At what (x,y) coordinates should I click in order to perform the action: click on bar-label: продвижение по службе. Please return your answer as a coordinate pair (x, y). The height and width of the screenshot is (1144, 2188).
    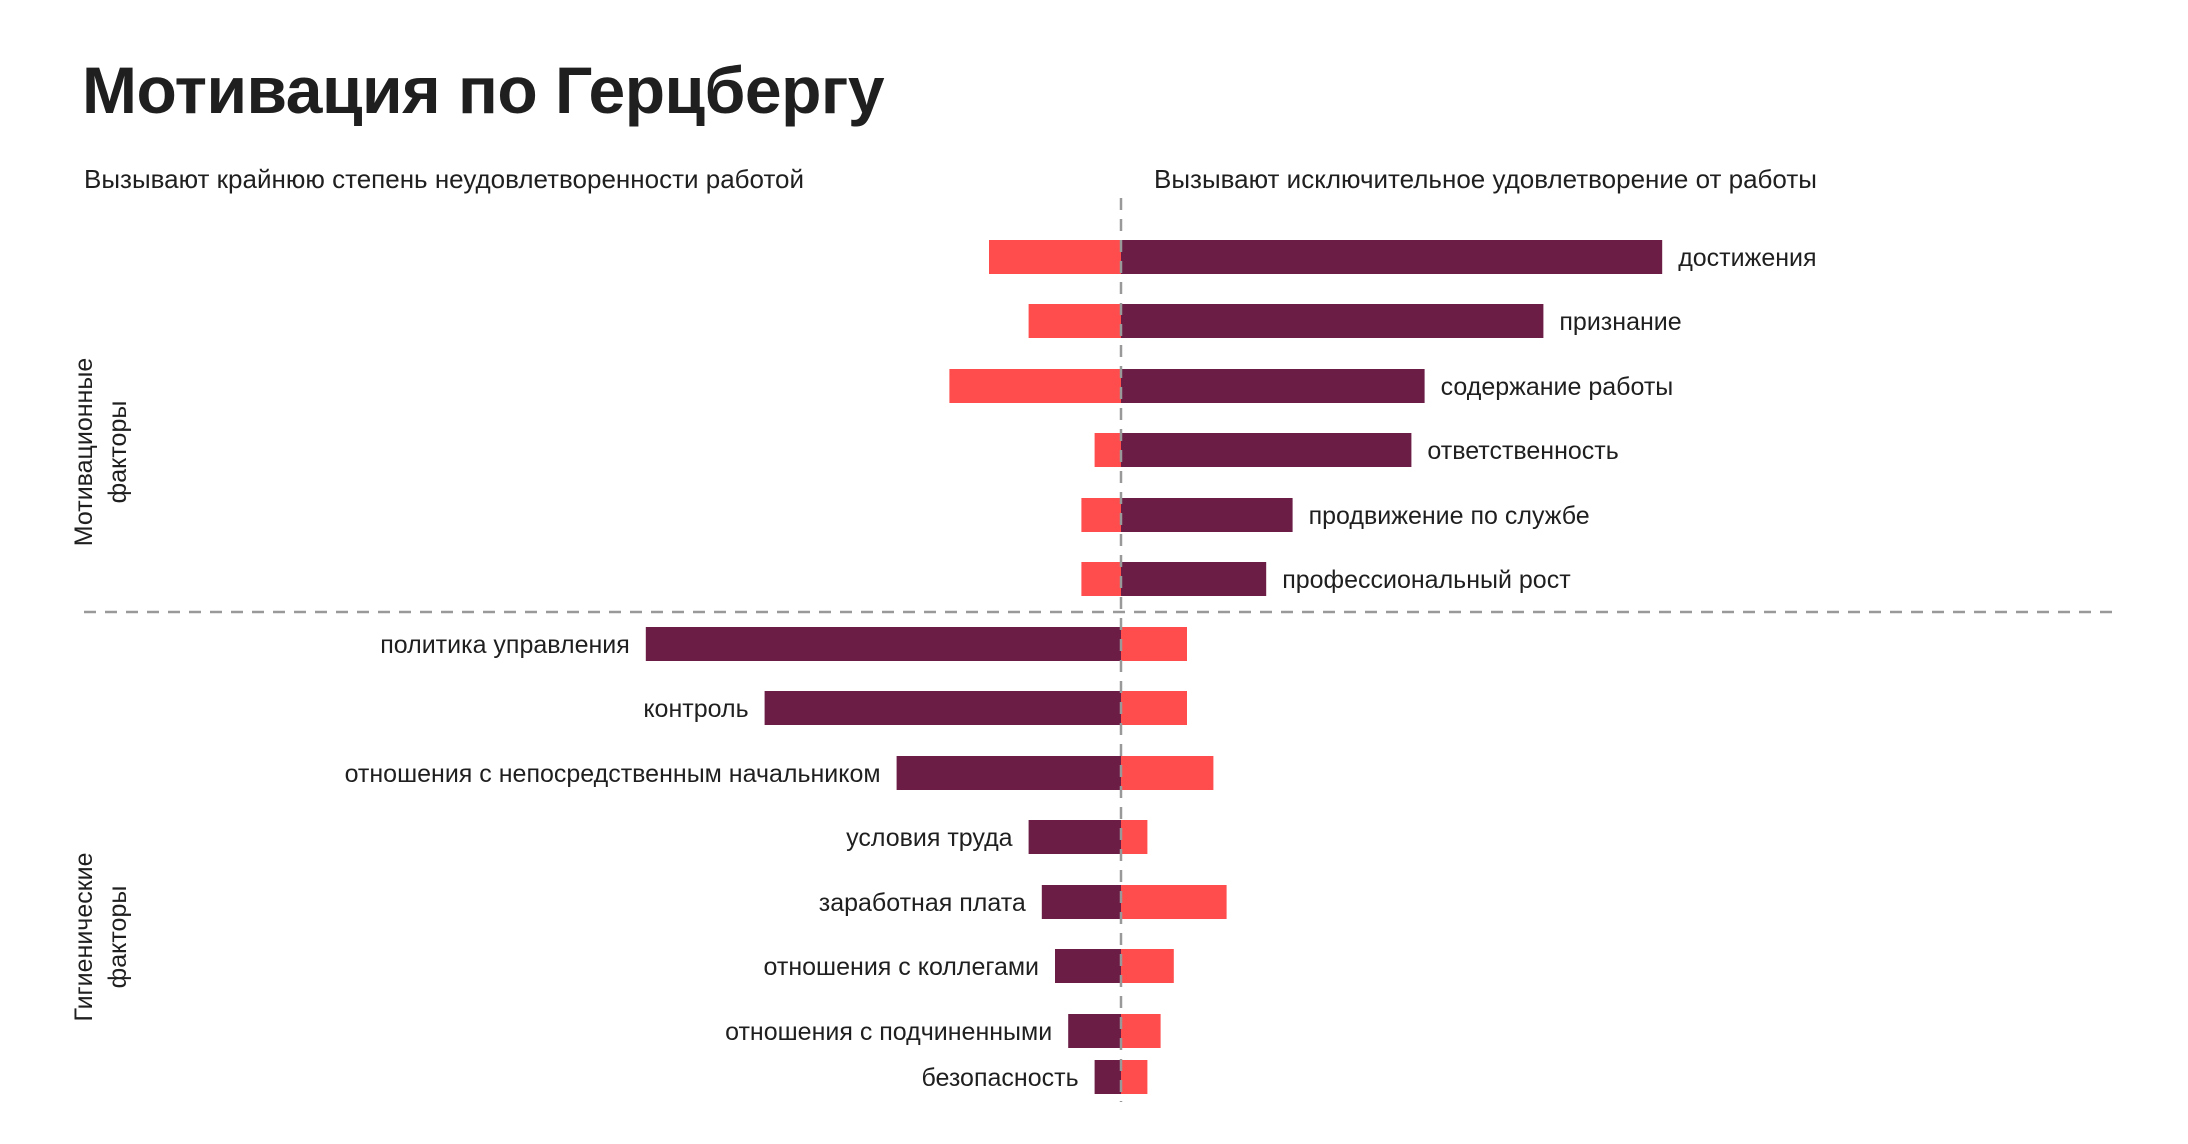
    Looking at the image, I should click on (1449, 516).